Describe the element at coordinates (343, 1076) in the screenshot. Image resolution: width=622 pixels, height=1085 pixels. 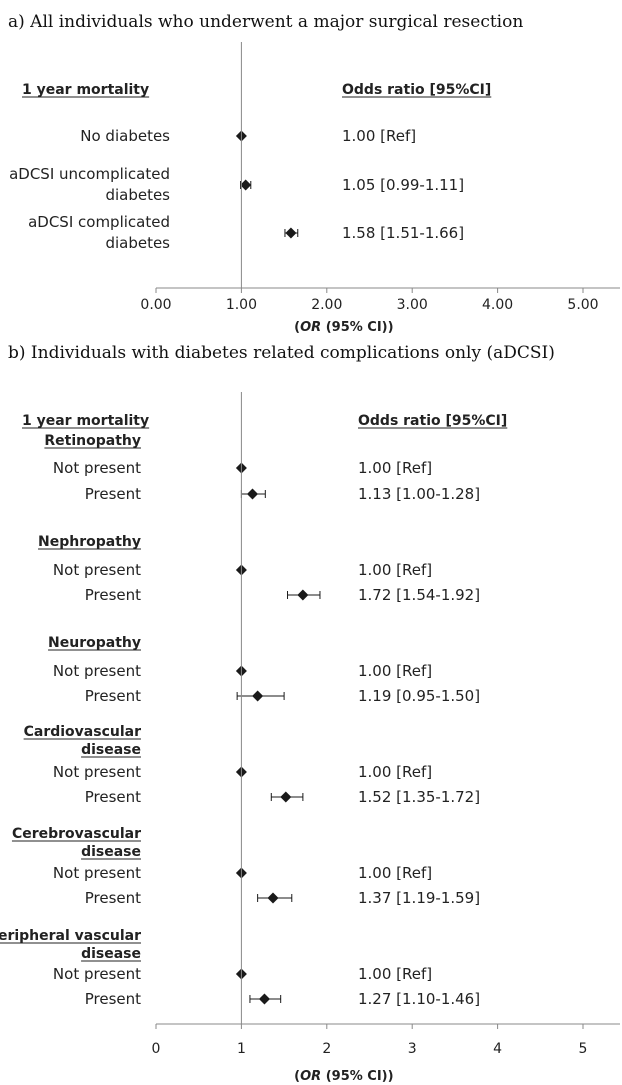
I see `panel-b-x-axis-title: (OR (95% CI))` at that location.